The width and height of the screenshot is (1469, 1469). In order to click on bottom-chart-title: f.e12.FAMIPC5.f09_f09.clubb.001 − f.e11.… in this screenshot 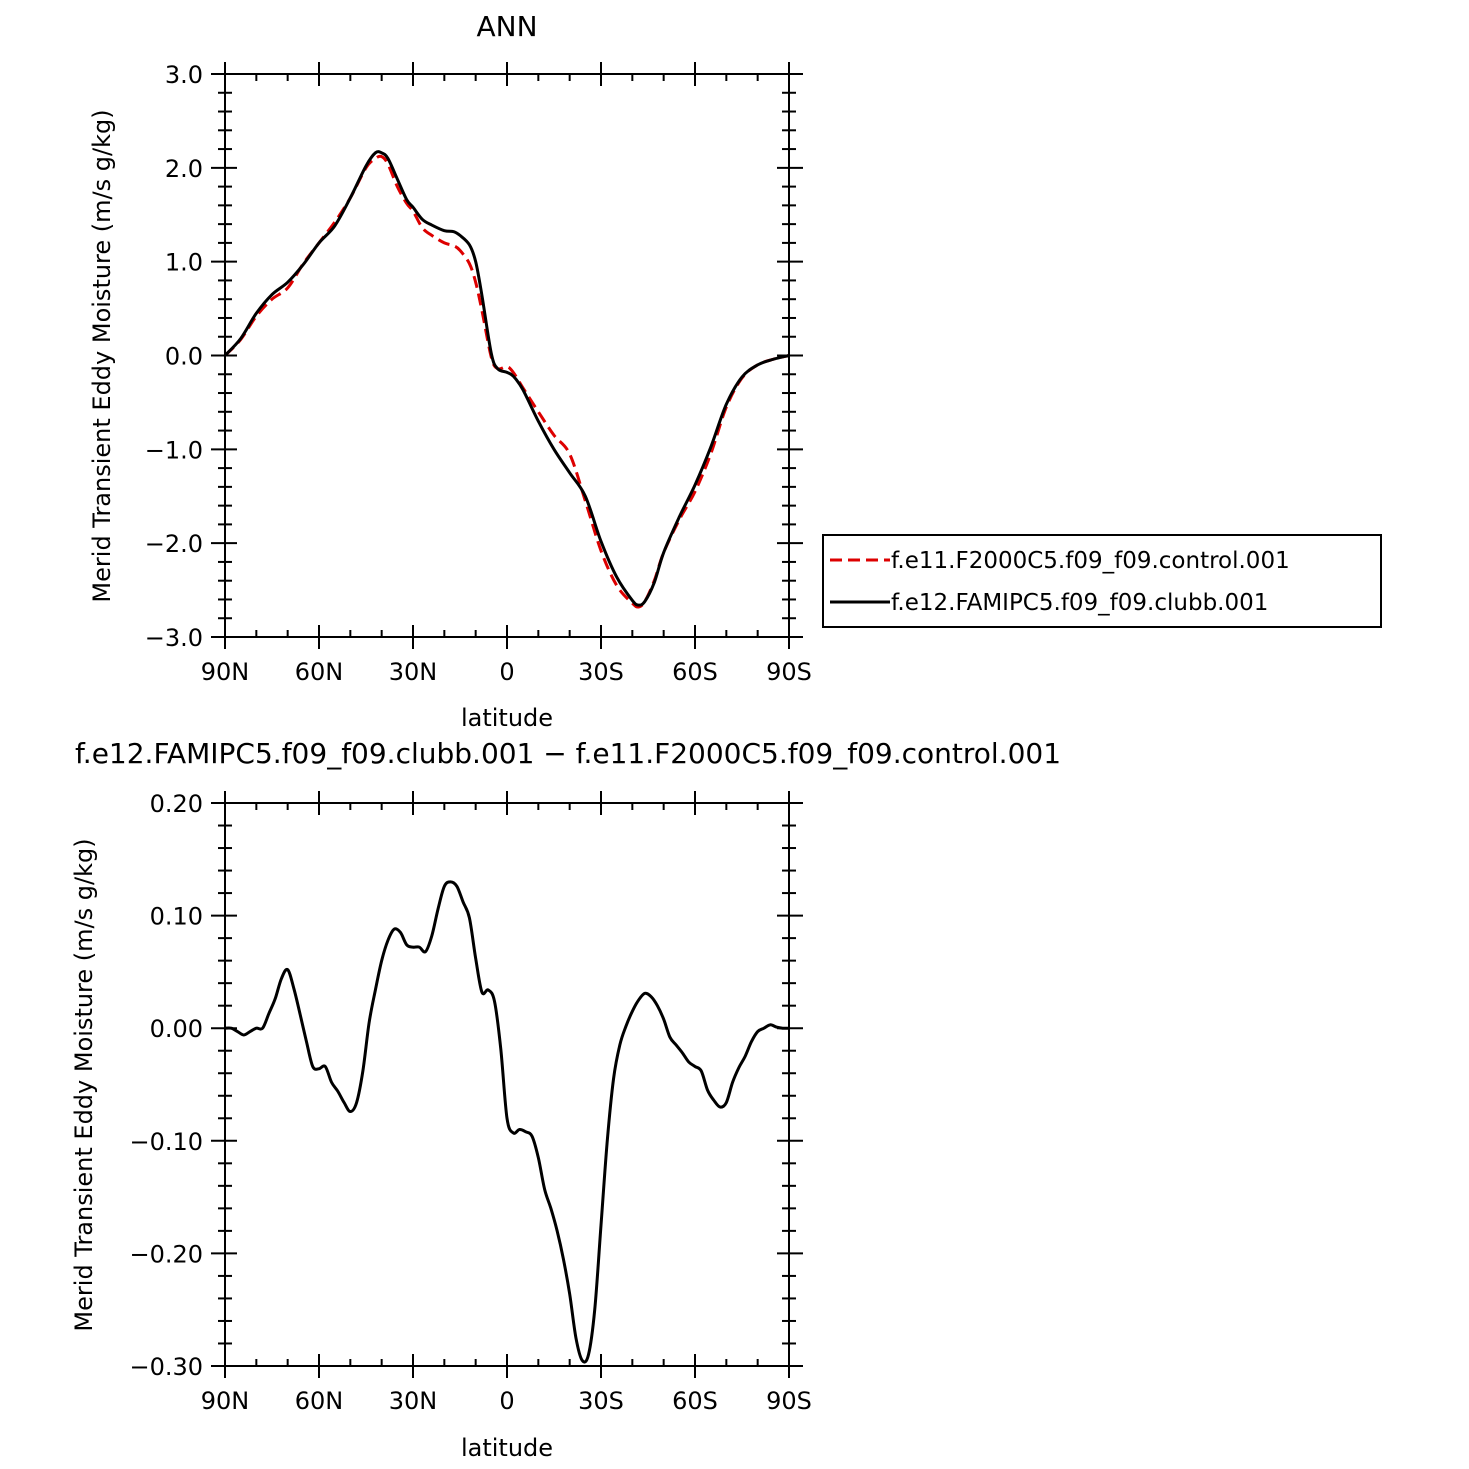, I will do `click(568, 753)`.